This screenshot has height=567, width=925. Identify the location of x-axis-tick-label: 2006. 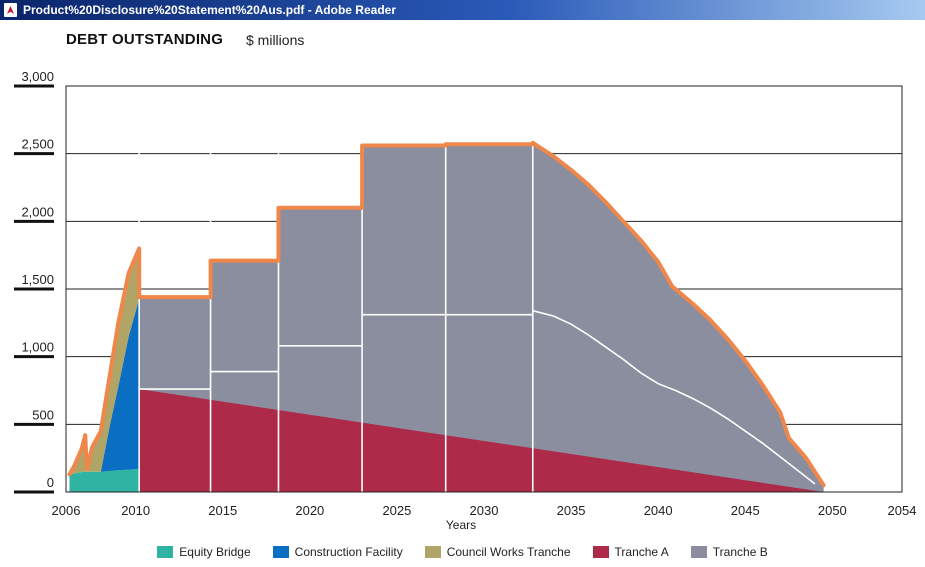
(66, 510).